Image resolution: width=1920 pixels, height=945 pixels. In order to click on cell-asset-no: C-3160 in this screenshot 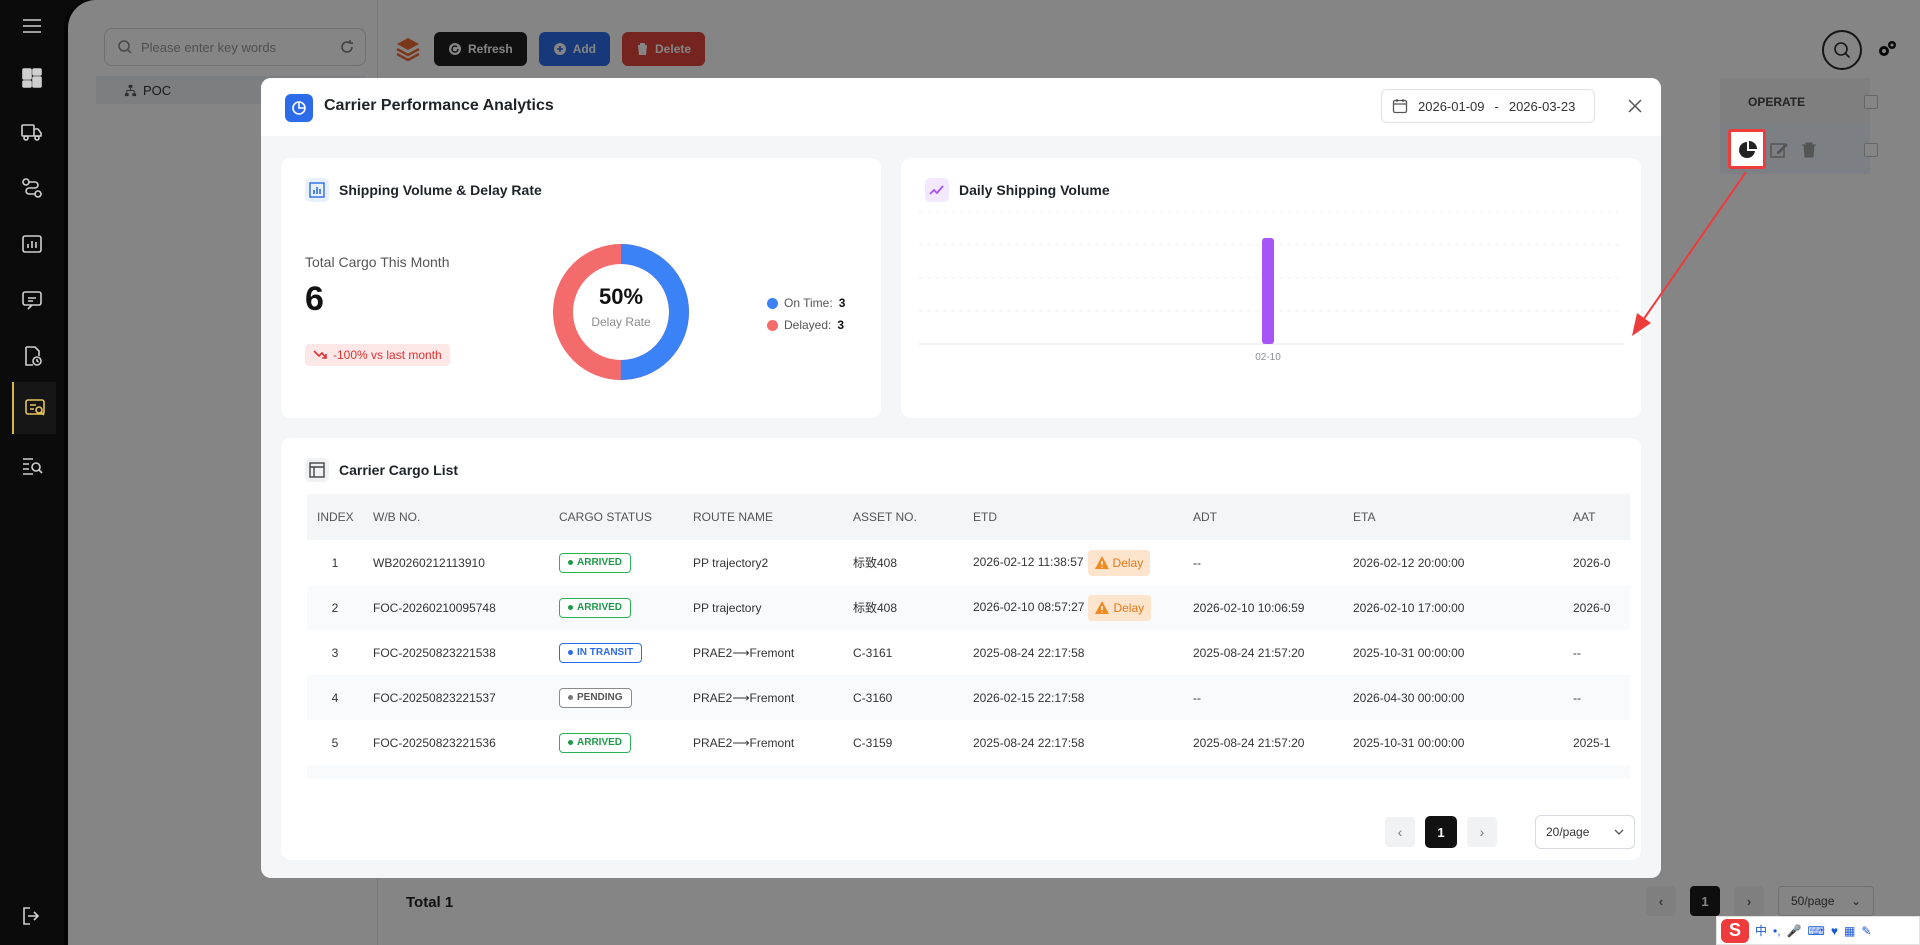, I will do `click(903, 697)`.